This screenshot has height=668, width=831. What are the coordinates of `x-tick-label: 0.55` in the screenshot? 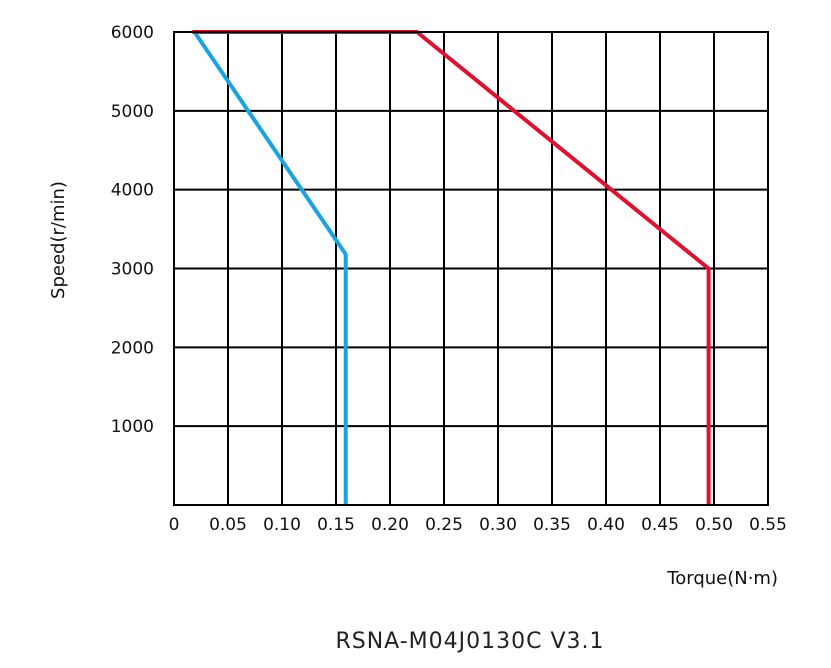 It's located at (768, 525).